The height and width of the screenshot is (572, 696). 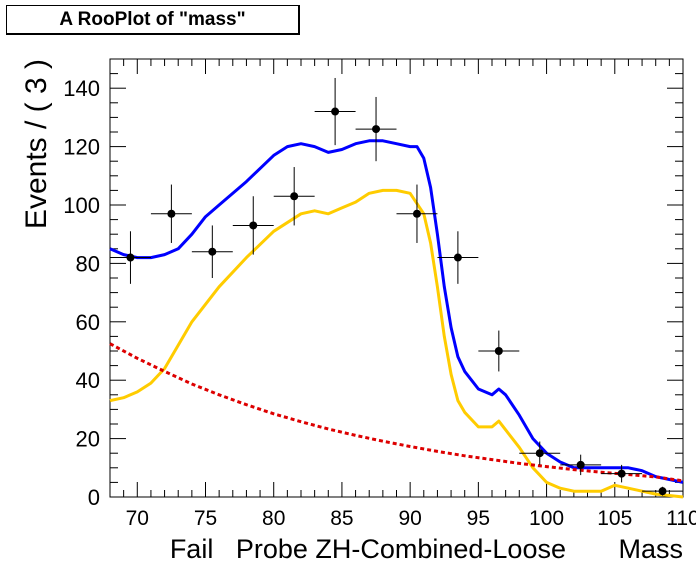 What do you see at coordinates (36, 144) in the screenshot?
I see `y-axis-label: Events / ( 3 )` at bounding box center [36, 144].